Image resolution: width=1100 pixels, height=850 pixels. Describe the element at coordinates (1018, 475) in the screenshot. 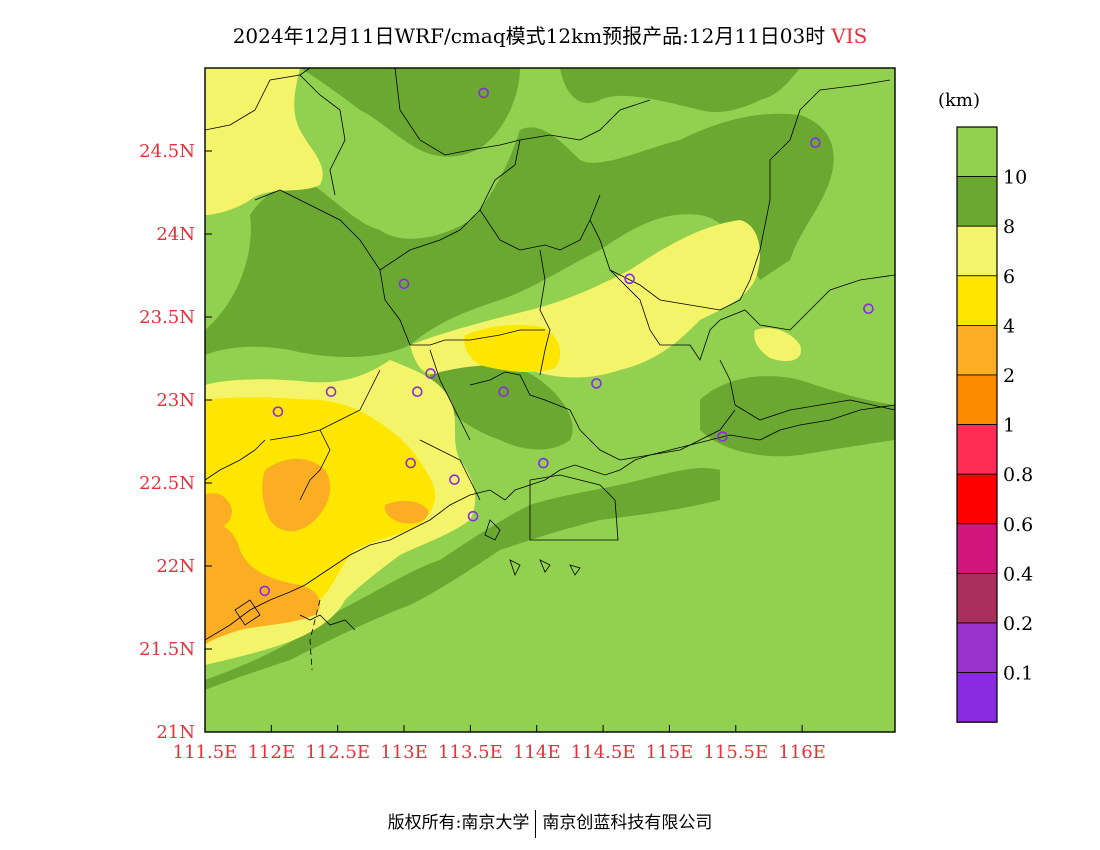

I see `colorbar-label: 0.8` at that location.